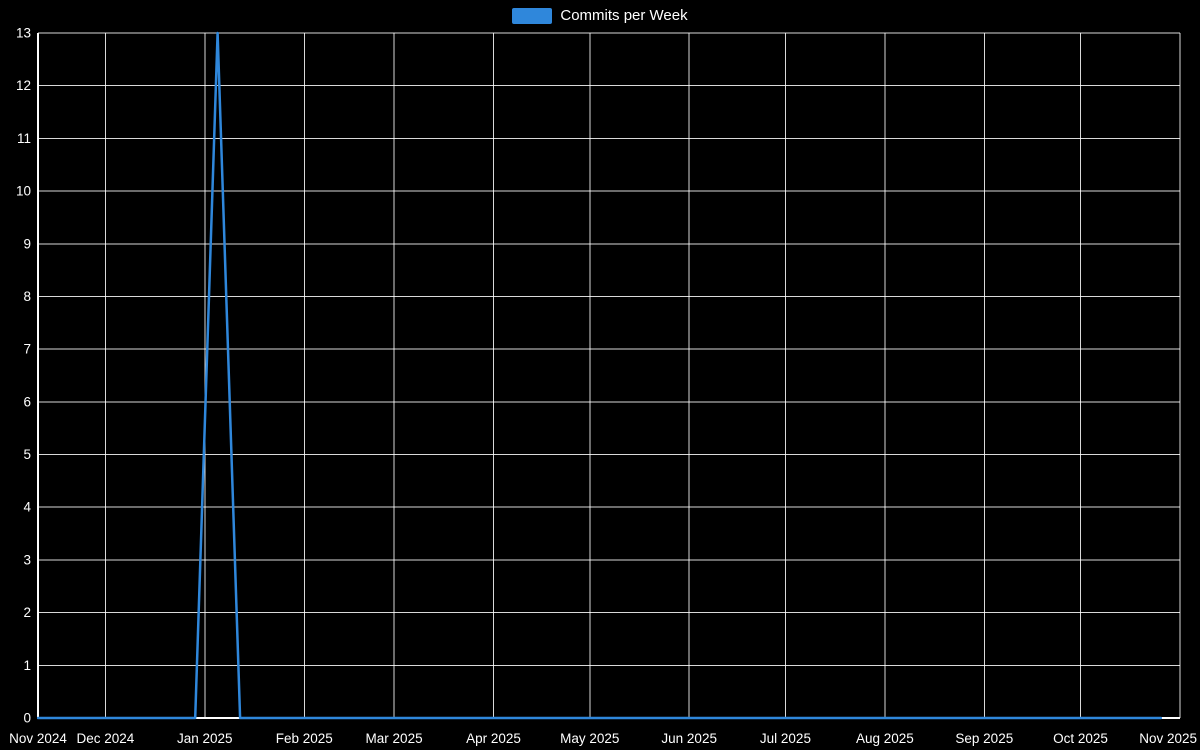 The width and height of the screenshot is (1200, 750). What do you see at coordinates (27, 559) in the screenshot?
I see `y-tick-label: 3` at bounding box center [27, 559].